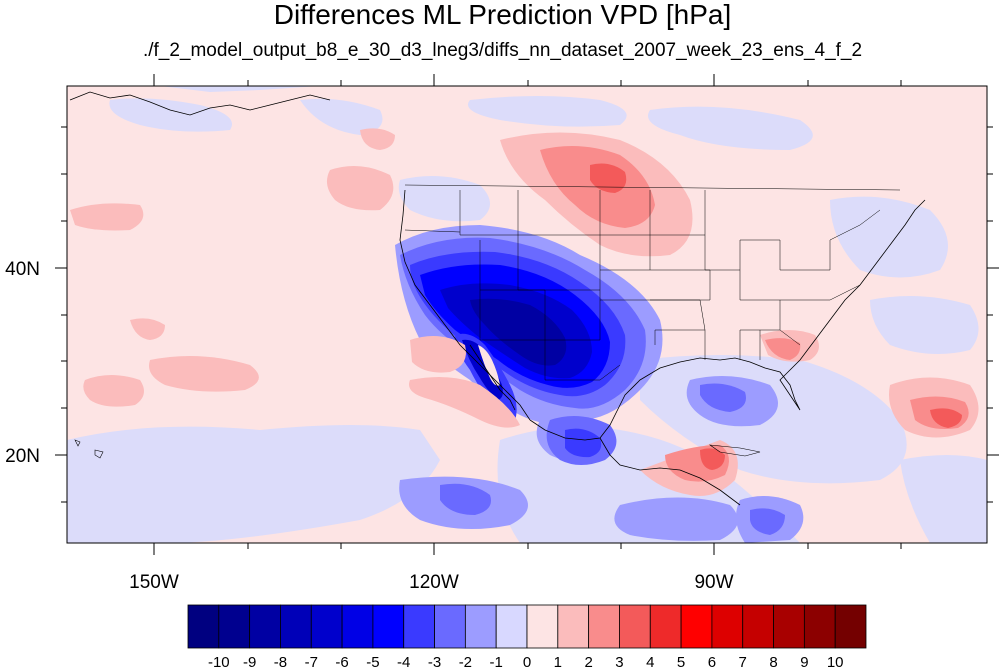 Image resolution: width=1005 pixels, height=672 pixels. What do you see at coordinates (712, 662) in the screenshot?
I see `colorbar-label: 6` at bounding box center [712, 662].